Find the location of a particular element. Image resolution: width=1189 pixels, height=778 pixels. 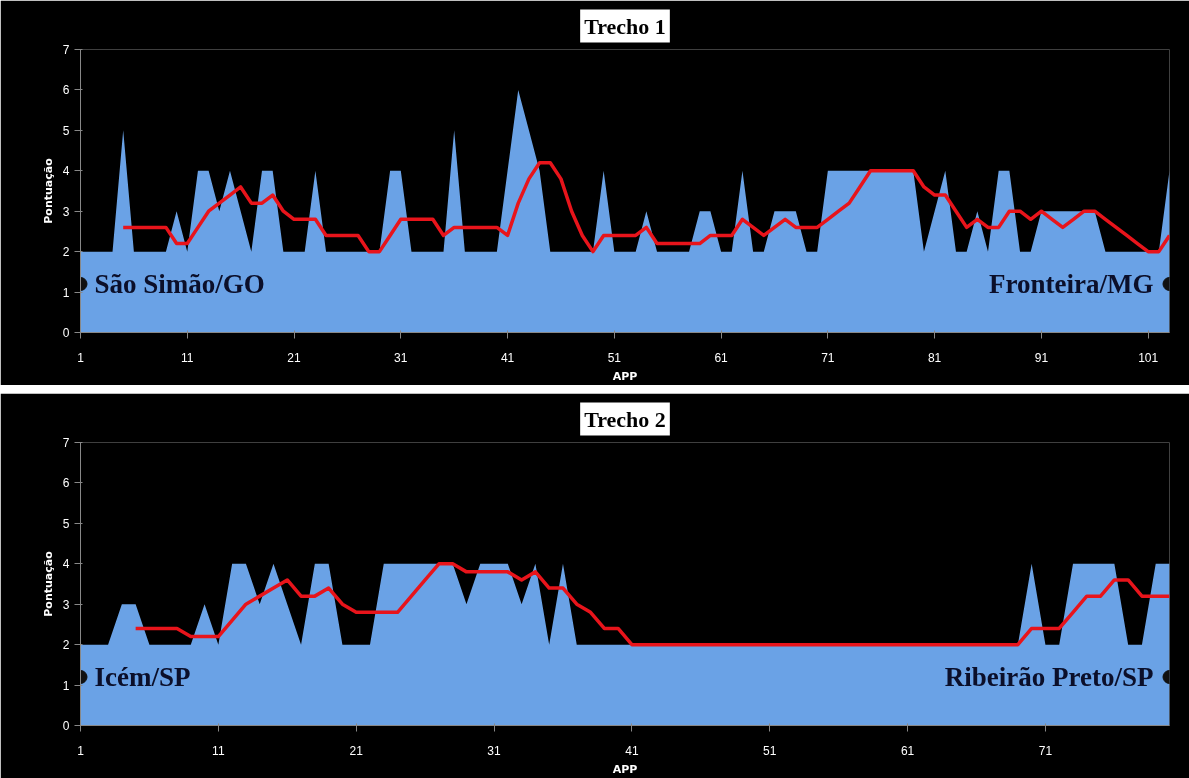

chart-title: Trecho 2 is located at coordinates (625, 419).